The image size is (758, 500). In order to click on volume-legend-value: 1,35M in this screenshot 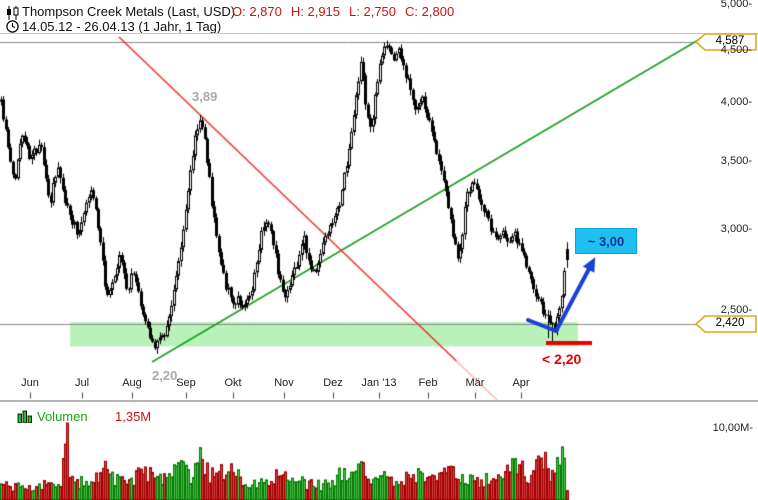, I will do `click(133, 416)`.